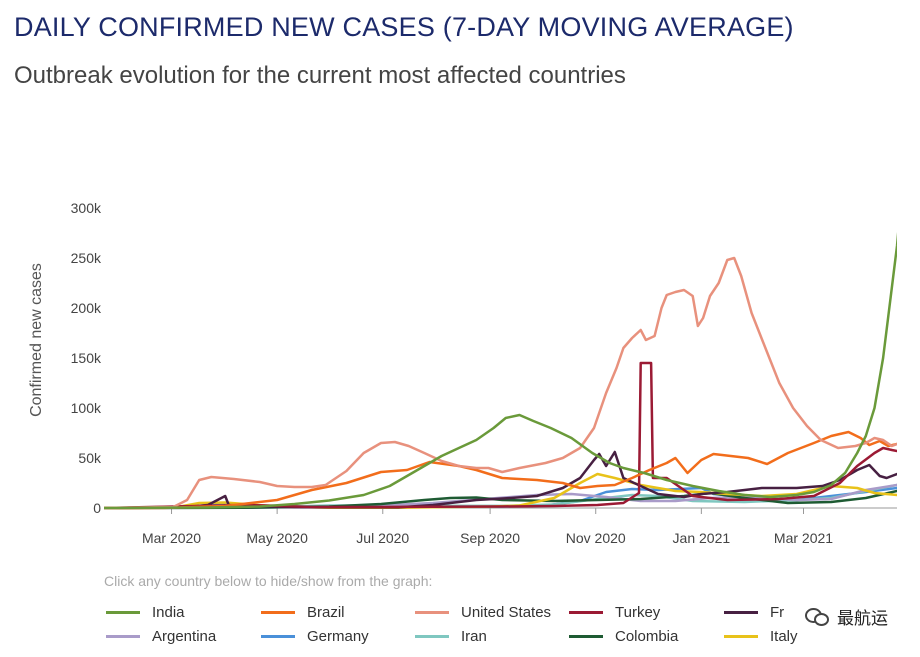 The width and height of the screenshot is (920, 657). I want to click on y-tick-label: 150k, so click(86, 358).